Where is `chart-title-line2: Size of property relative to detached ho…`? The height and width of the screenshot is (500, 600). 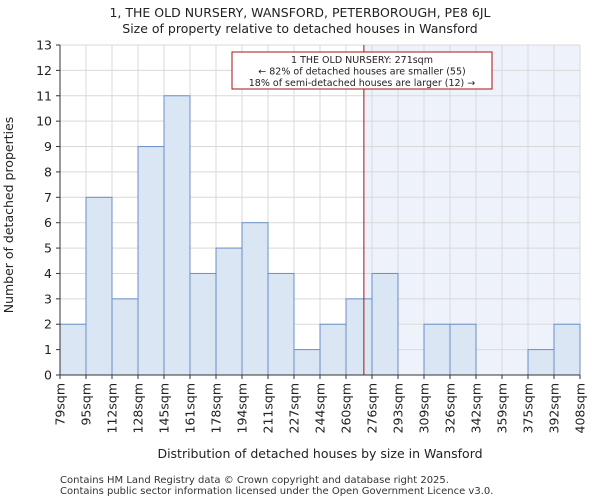 chart-title-line2: Size of property relative to detached ho… is located at coordinates (299, 28).